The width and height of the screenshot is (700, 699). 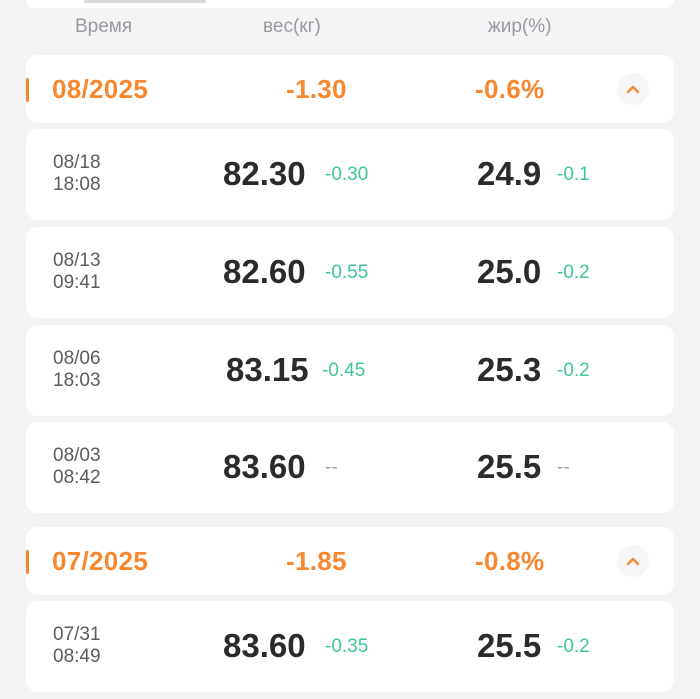 What do you see at coordinates (520, 26) in the screenshot?
I see `header-fat: жир(%)` at bounding box center [520, 26].